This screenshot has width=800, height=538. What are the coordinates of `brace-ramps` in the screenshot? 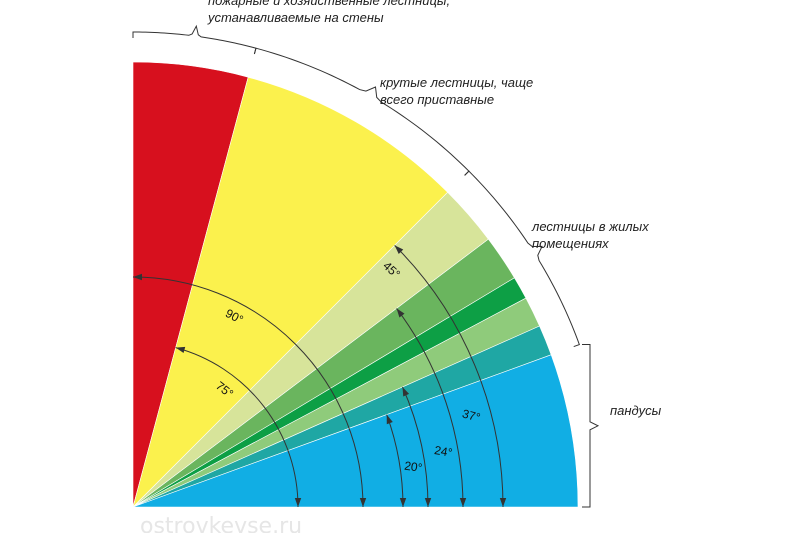 It's located at (591, 426).